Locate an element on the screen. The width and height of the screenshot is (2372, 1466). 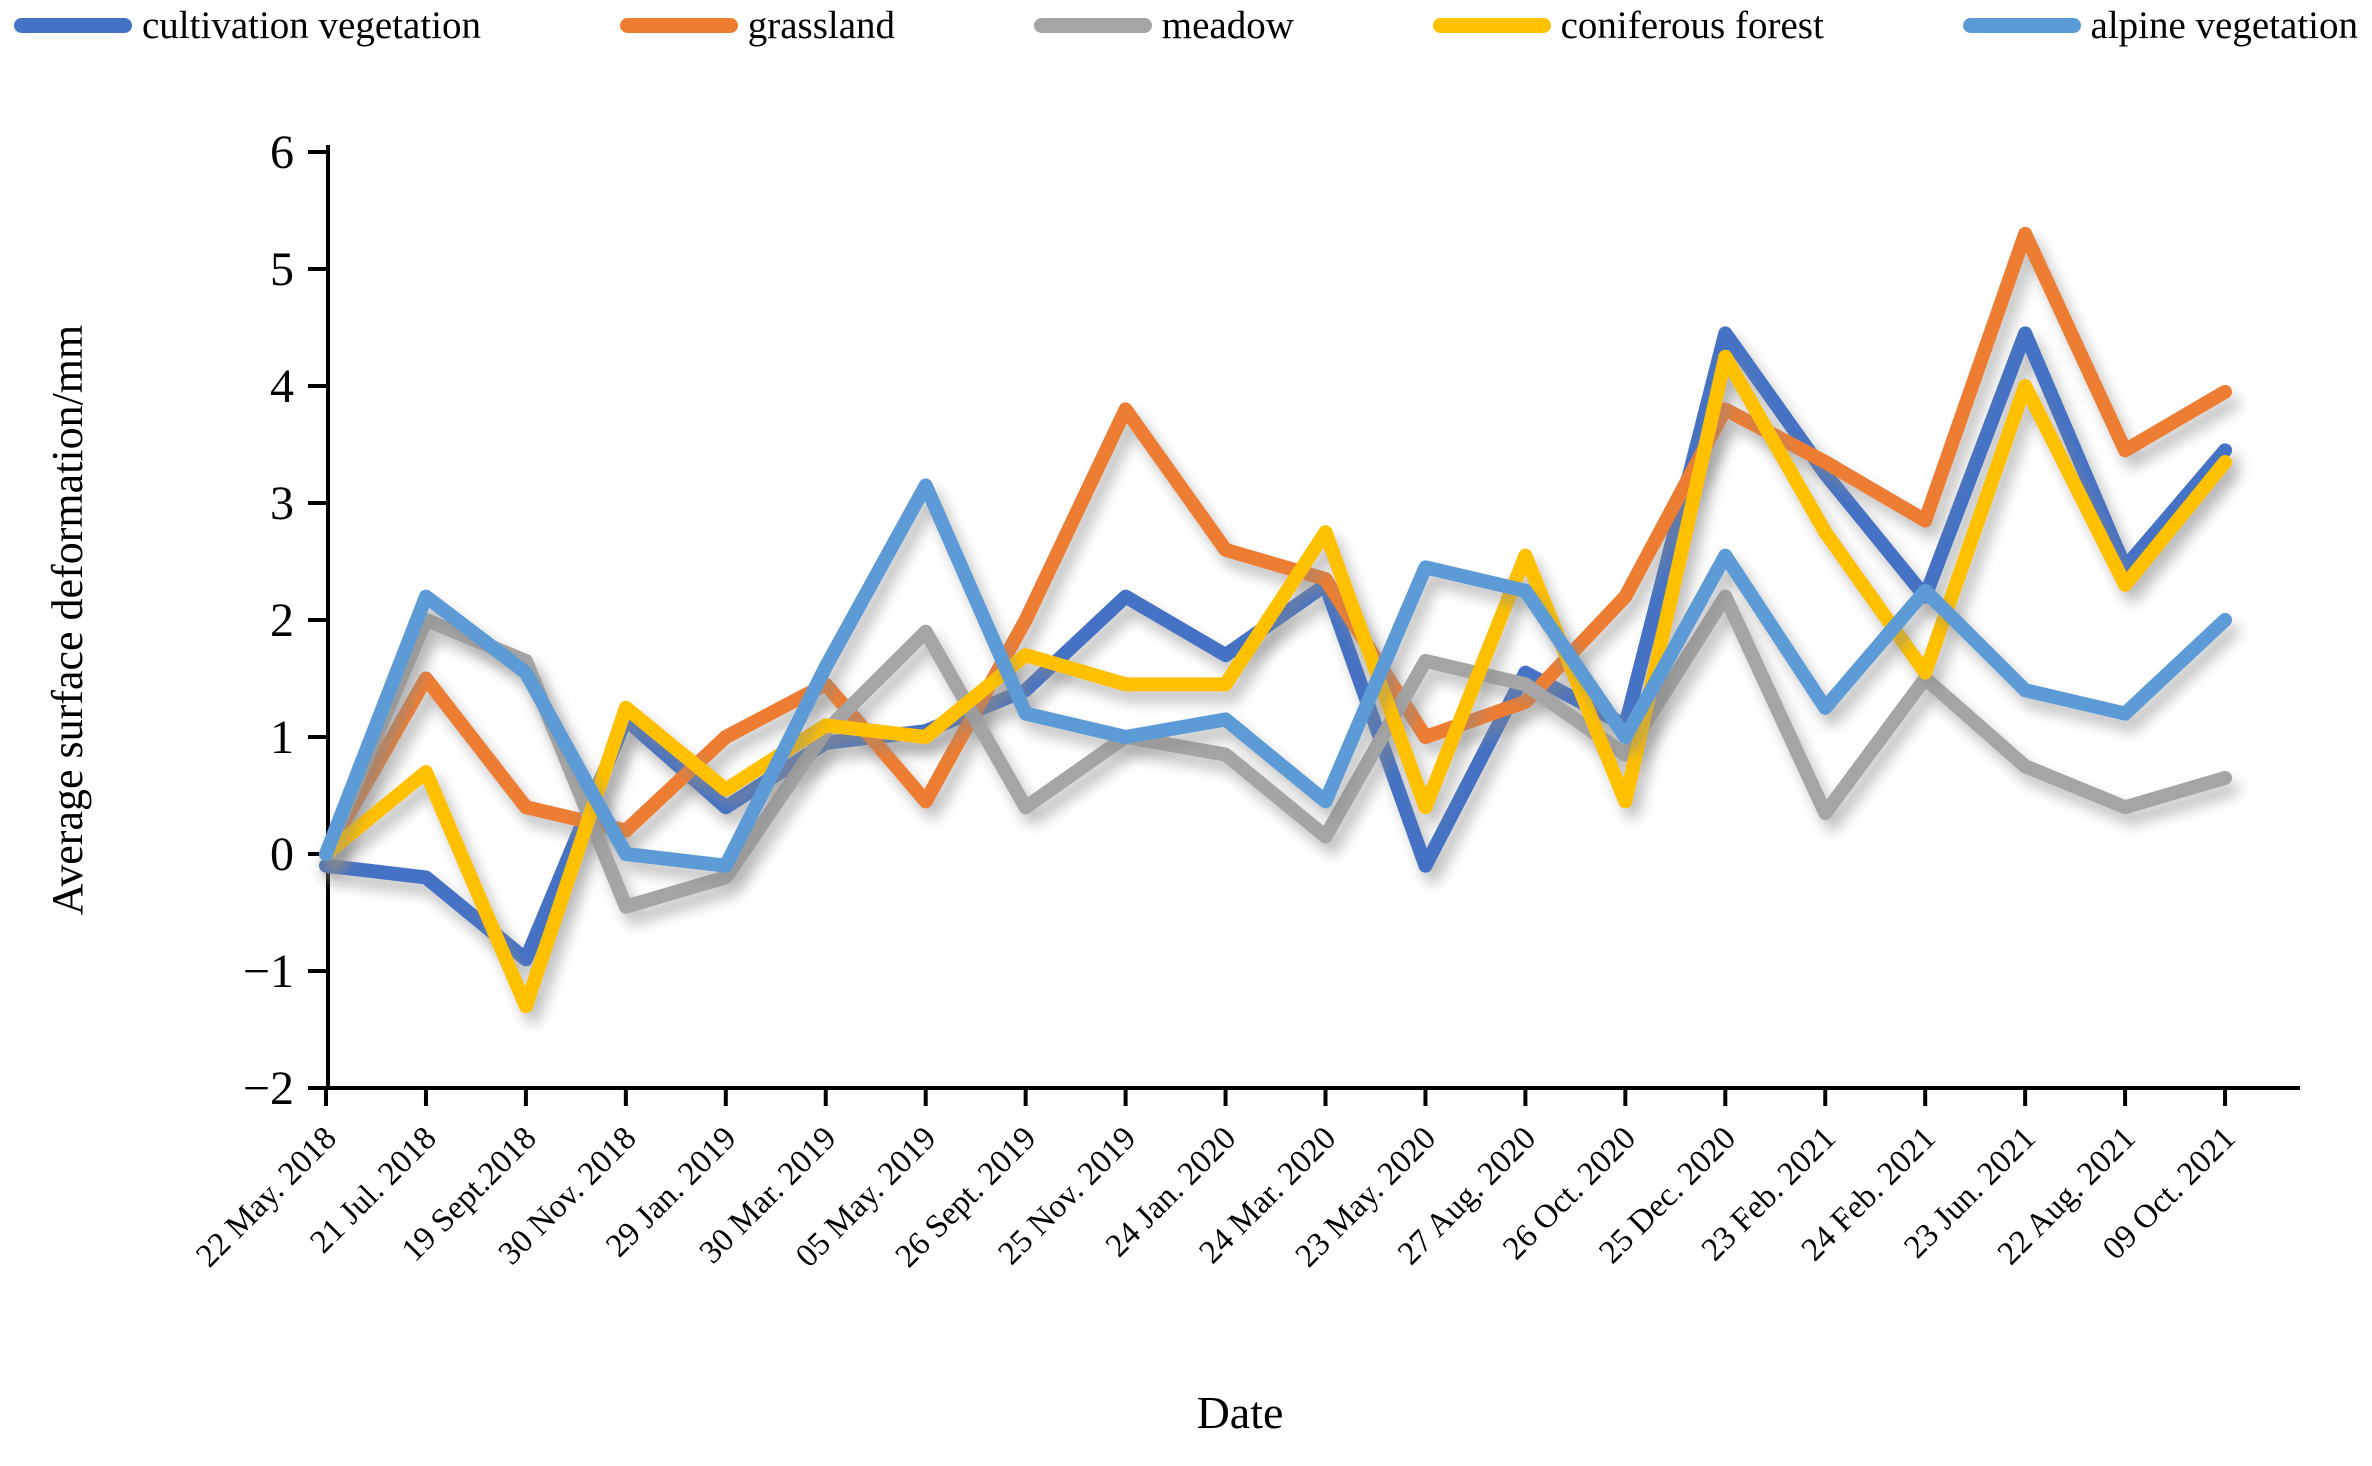
legend-label: grassland is located at coordinates (821, 25).